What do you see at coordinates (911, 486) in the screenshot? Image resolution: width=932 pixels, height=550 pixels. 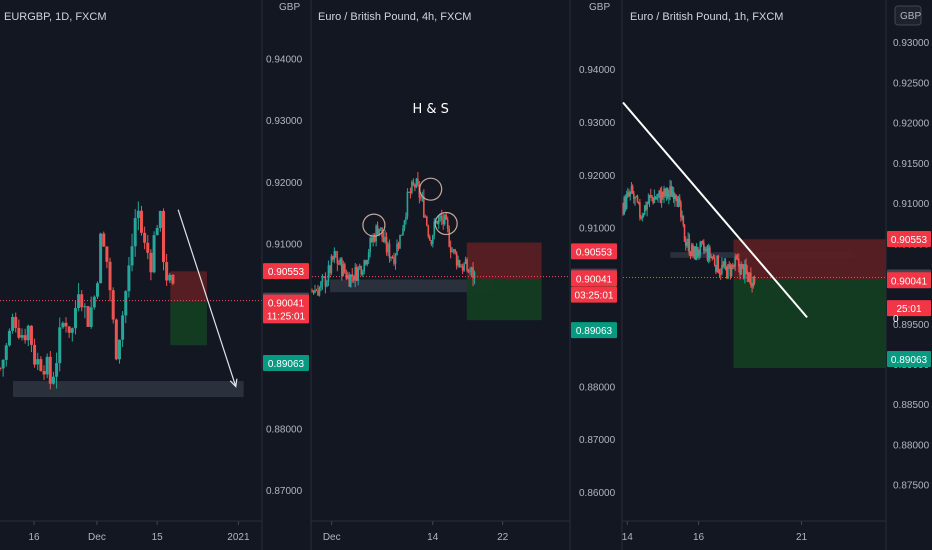 I see `price-tick-label: 0.87500` at bounding box center [911, 486].